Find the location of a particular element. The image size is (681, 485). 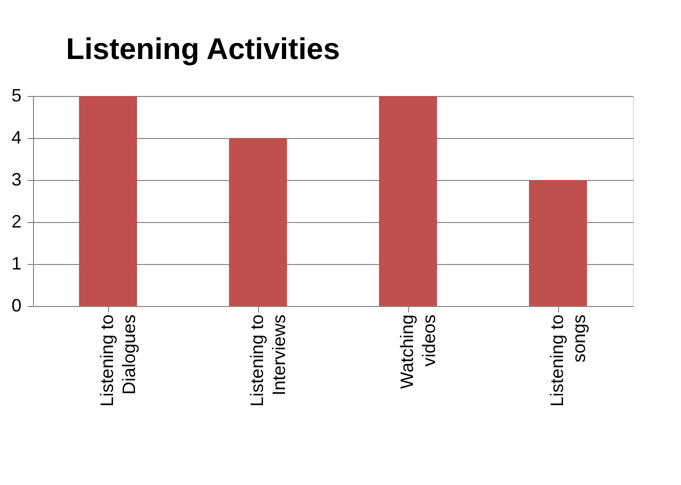

x-tick-label: Watching videos is located at coordinates (418, 351).